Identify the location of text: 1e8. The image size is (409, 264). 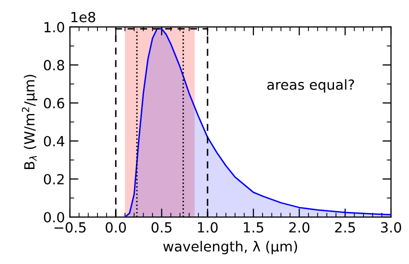
(83, 17).